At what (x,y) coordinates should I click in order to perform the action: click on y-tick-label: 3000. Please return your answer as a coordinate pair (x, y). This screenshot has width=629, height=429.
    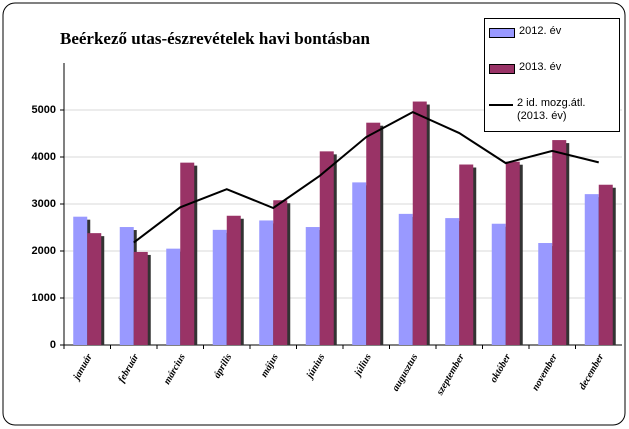
    Looking at the image, I should click on (44, 204).